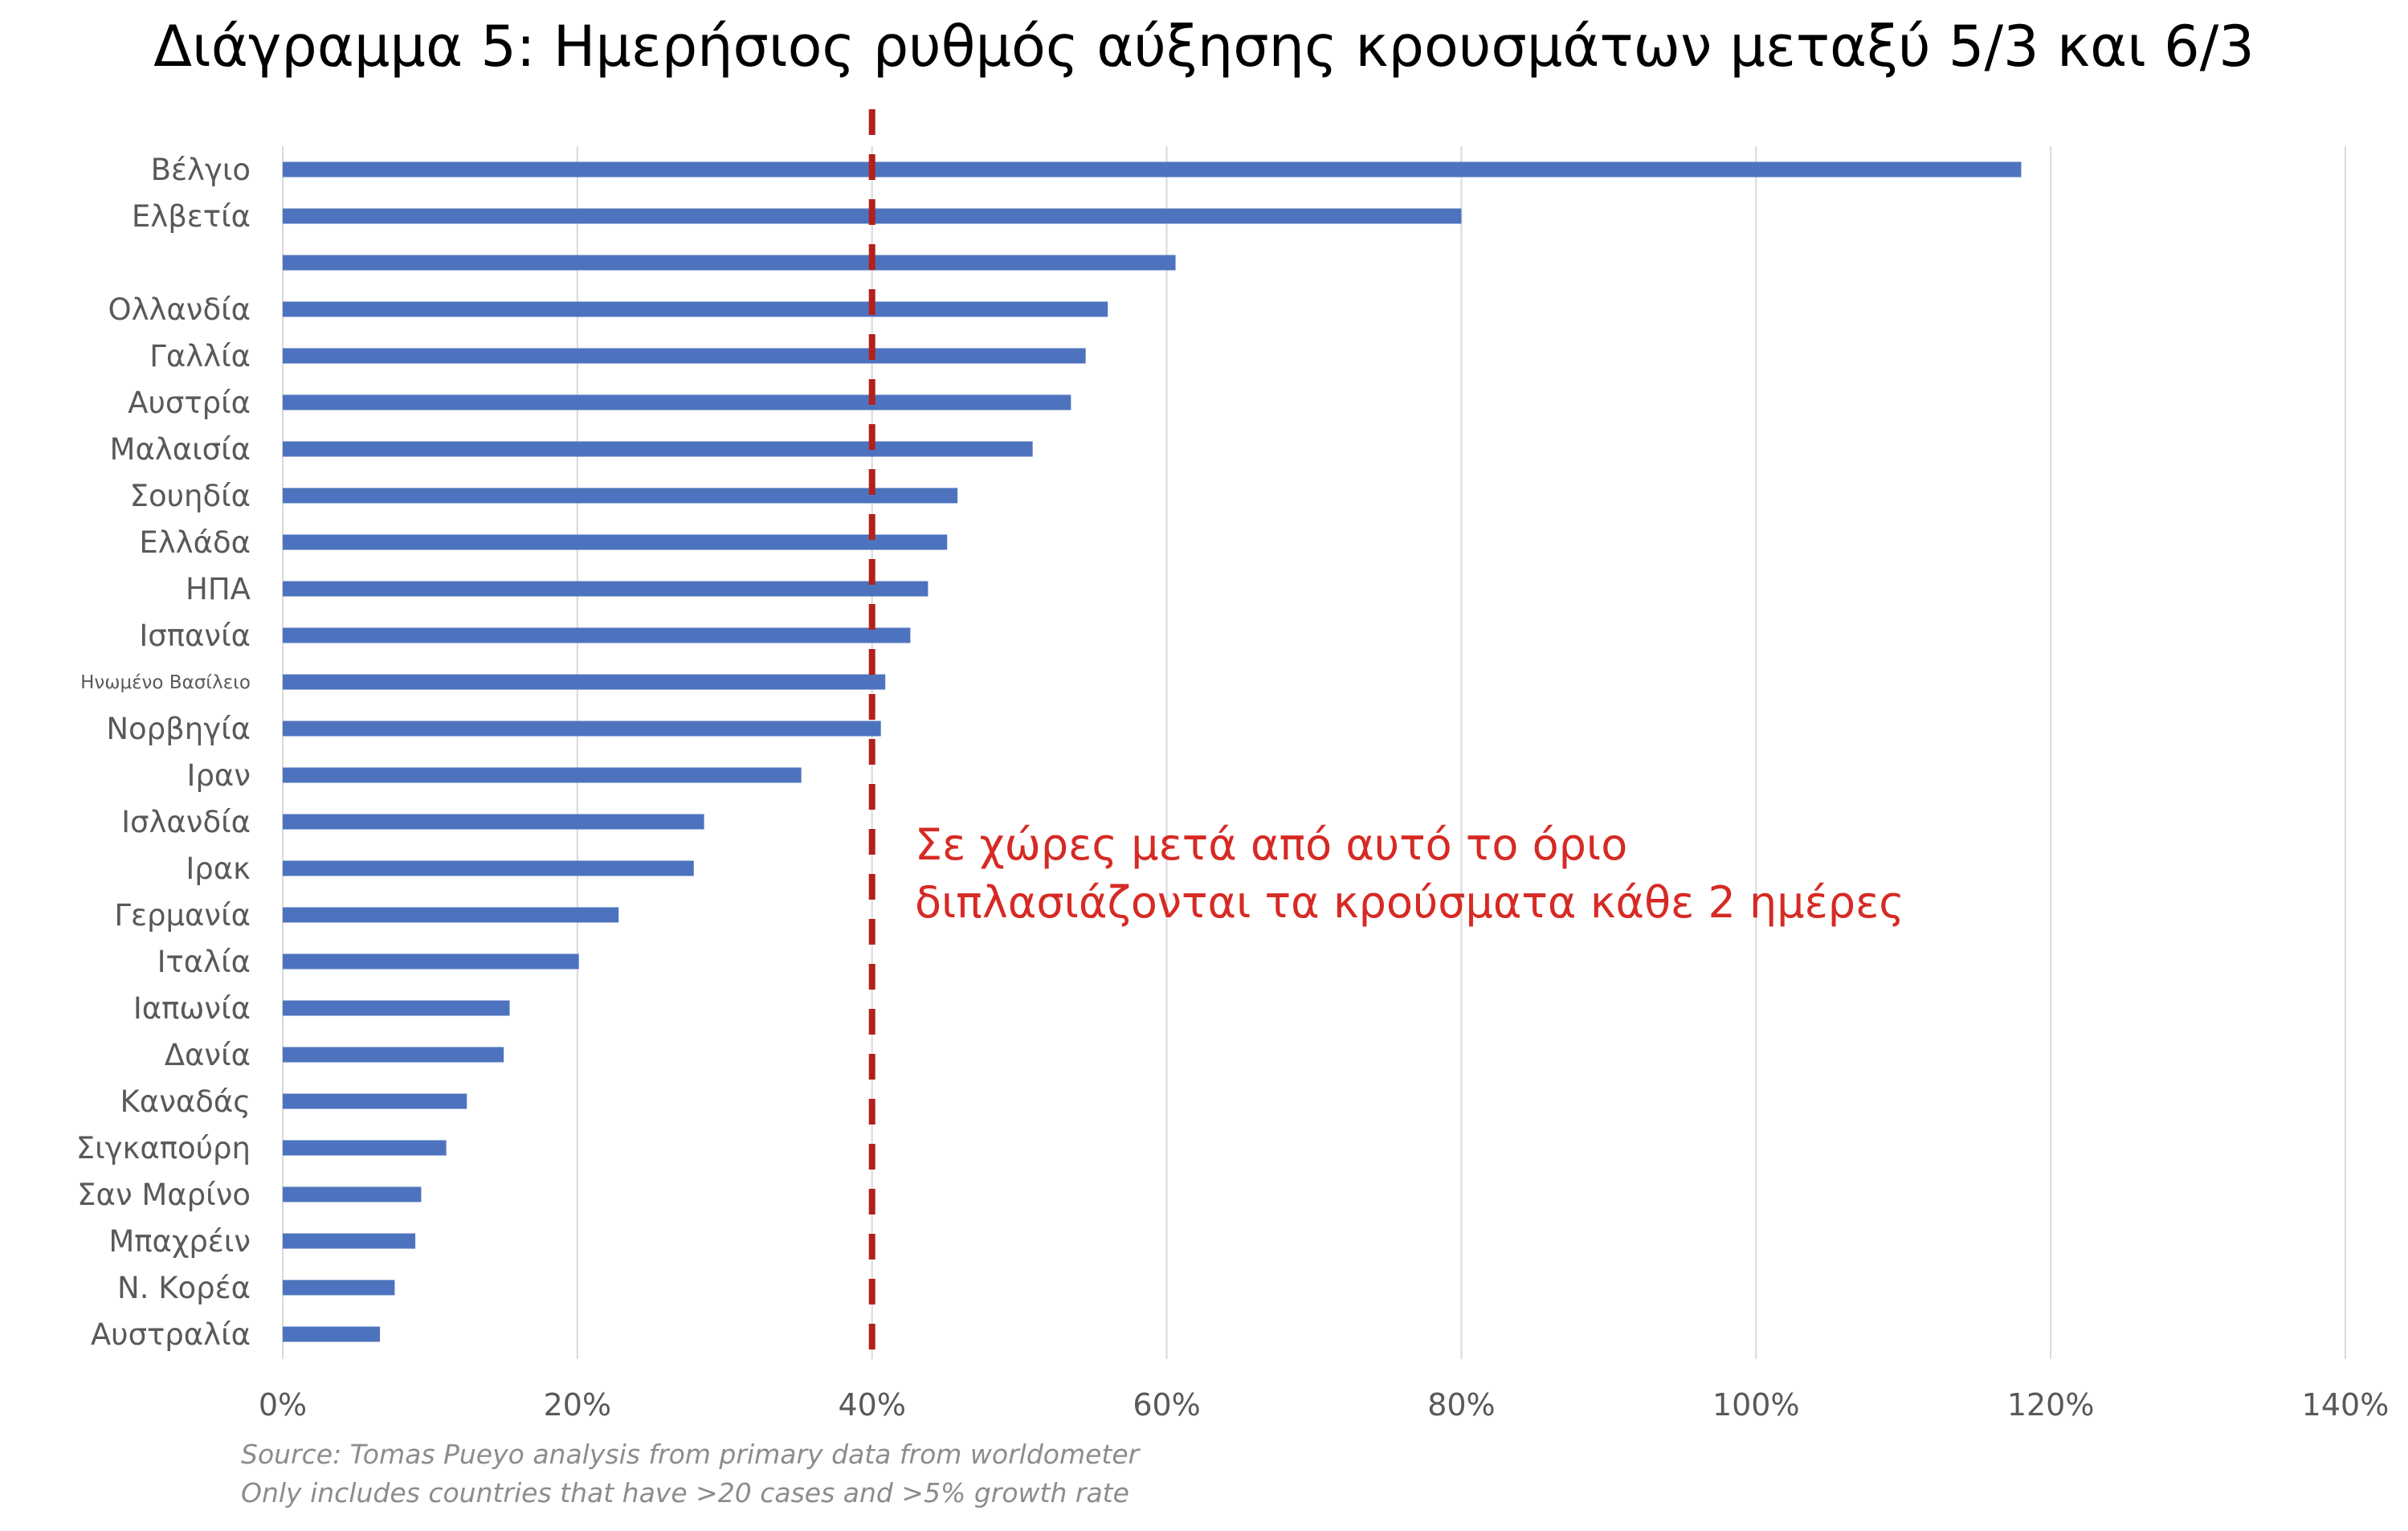 This screenshot has width=2408, height=1531. I want to click on x-tick-labels: 0% 20% 40% 60% 80% 100% 120% 140%, so click(1324, 1405).